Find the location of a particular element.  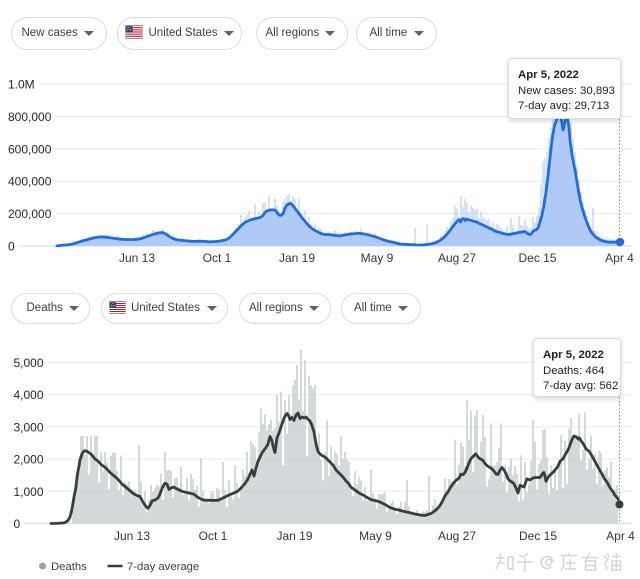

svg-text: 1,000 is located at coordinates (29, 492).